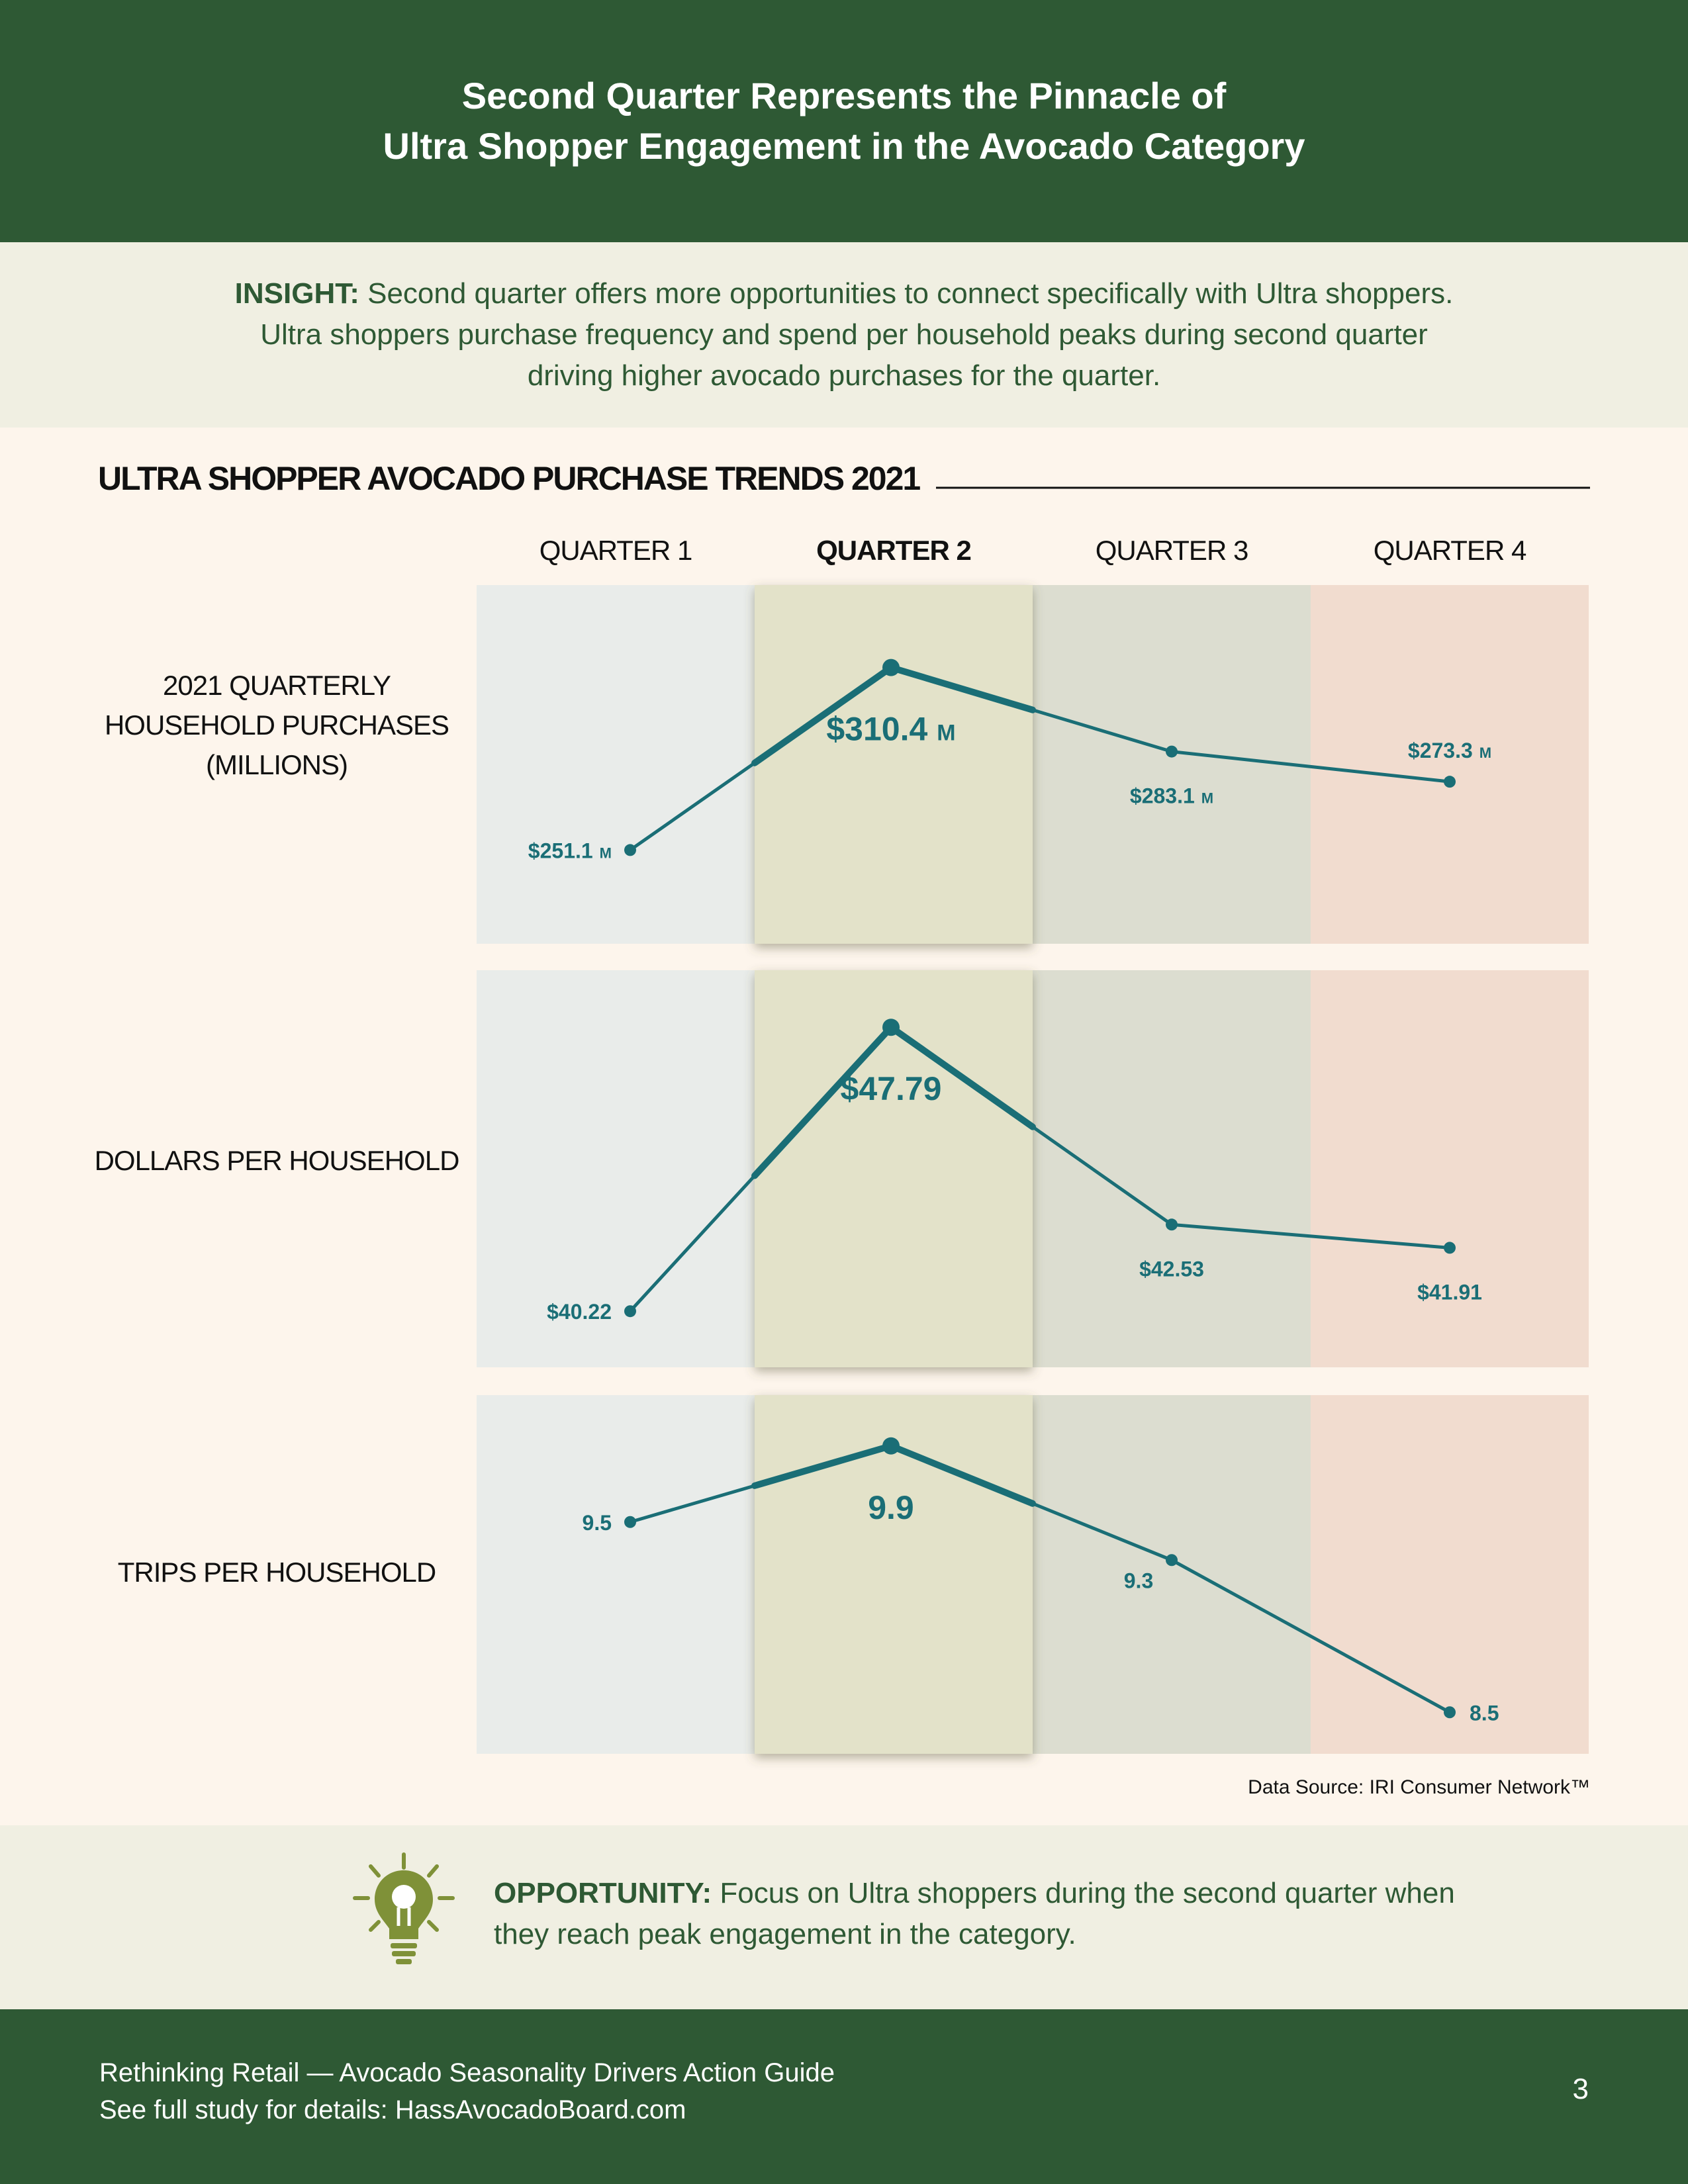  I want to click on panel3-value-label-q3: 9.3, so click(1138, 1581).